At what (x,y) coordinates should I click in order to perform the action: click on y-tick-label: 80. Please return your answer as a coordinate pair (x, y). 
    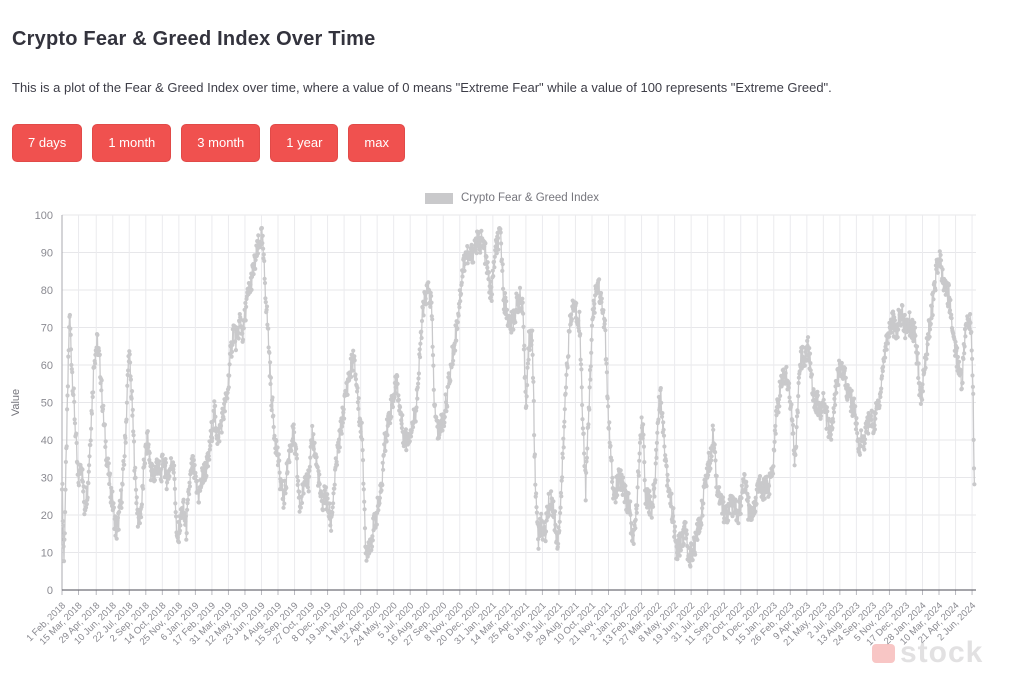
    Looking at the image, I should click on (47, 291).